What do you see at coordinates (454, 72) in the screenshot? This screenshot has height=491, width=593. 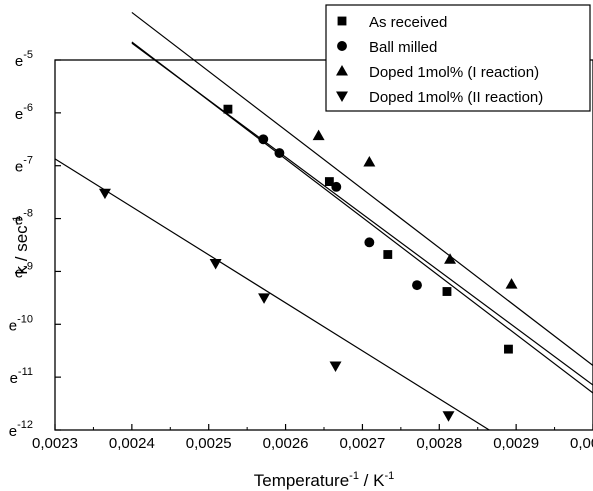 I see `legend-label: Doped 1mol% (I reaction)` at bounding box center [454, 72].